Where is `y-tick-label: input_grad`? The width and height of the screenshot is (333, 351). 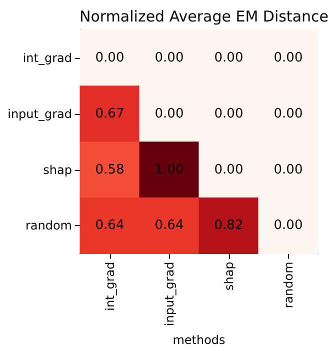 y-tick-label: input_grad is located at coordinates (40, 113).